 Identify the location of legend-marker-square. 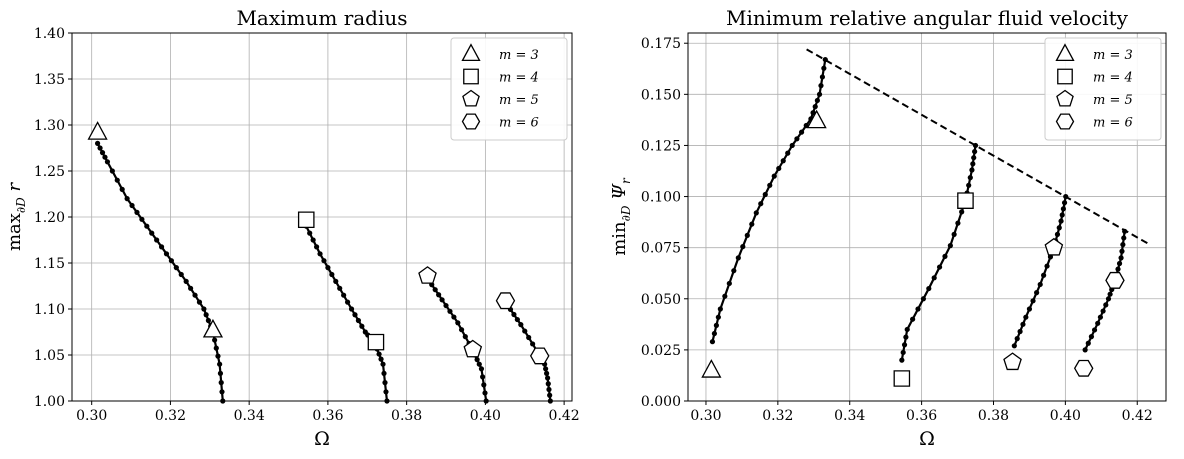
(1065, 76).